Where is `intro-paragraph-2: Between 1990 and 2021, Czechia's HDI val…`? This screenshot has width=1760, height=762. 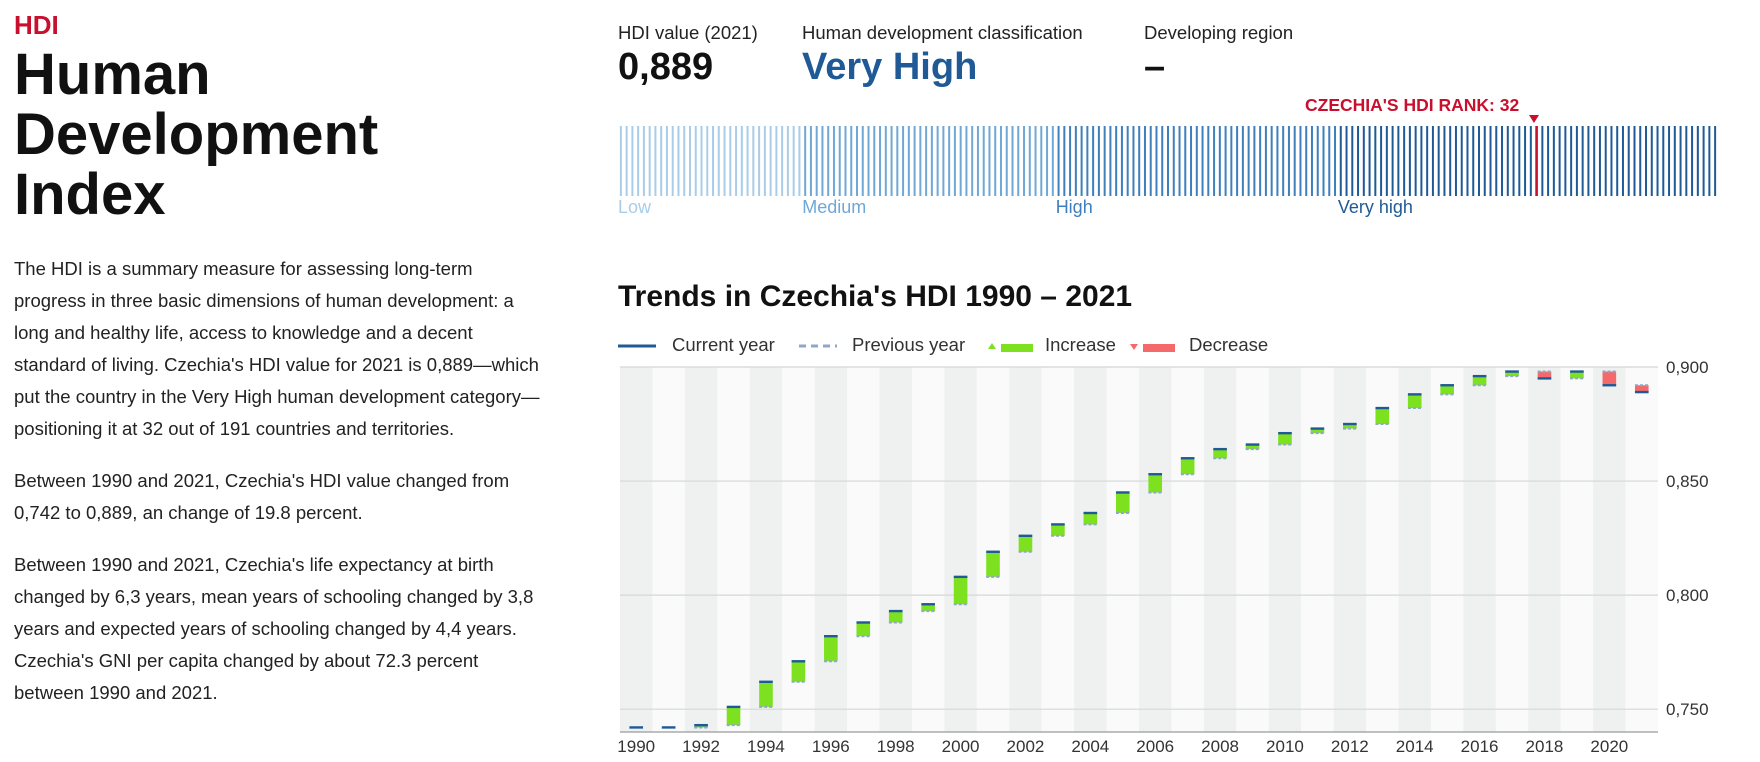 intro-paragraph-2: Between 1990 and 2021, Czechia's HDI val… is located at coordinates (262, 496).